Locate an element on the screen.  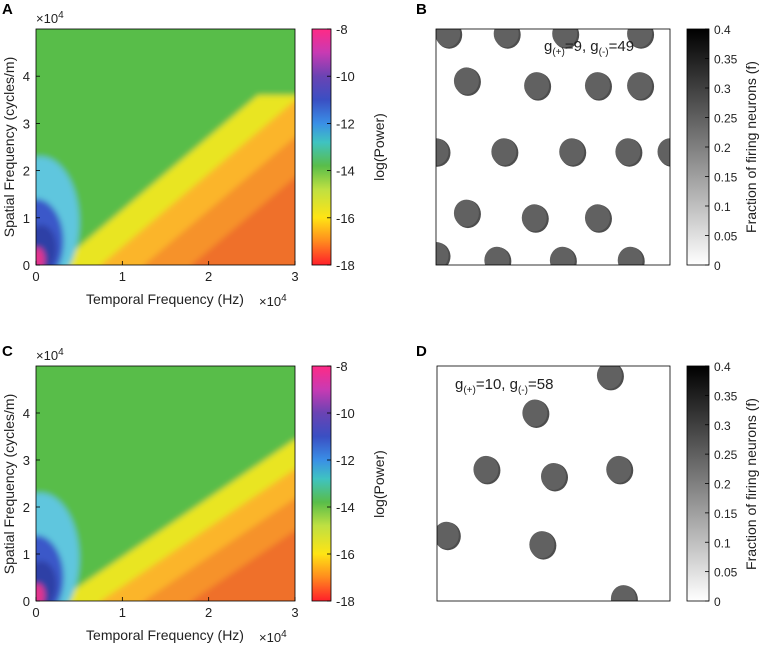
panel-c-xtick-label-3: 3 is located at coordinates (294, 612).